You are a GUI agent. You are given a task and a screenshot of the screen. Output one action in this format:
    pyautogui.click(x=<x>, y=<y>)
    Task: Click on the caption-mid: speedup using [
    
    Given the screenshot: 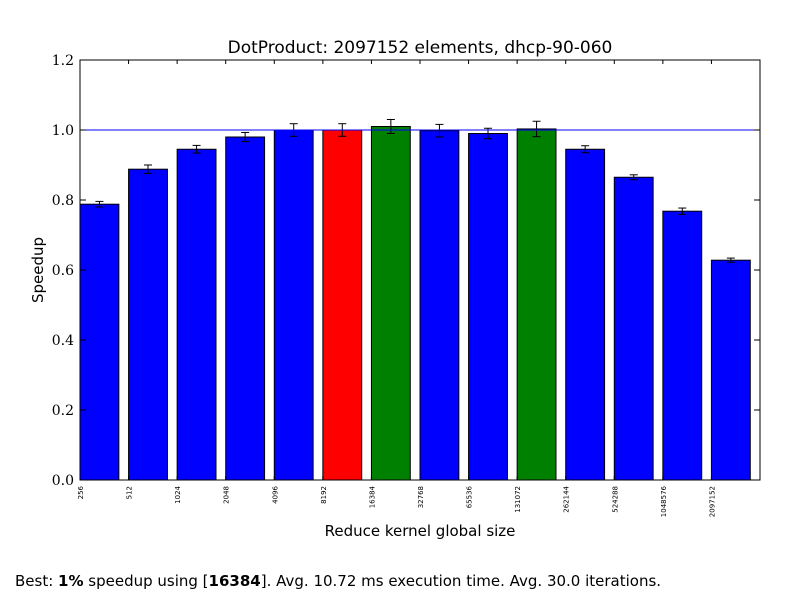 What is the action you would take?
    pyautogui.click(x=146, y=581)
    